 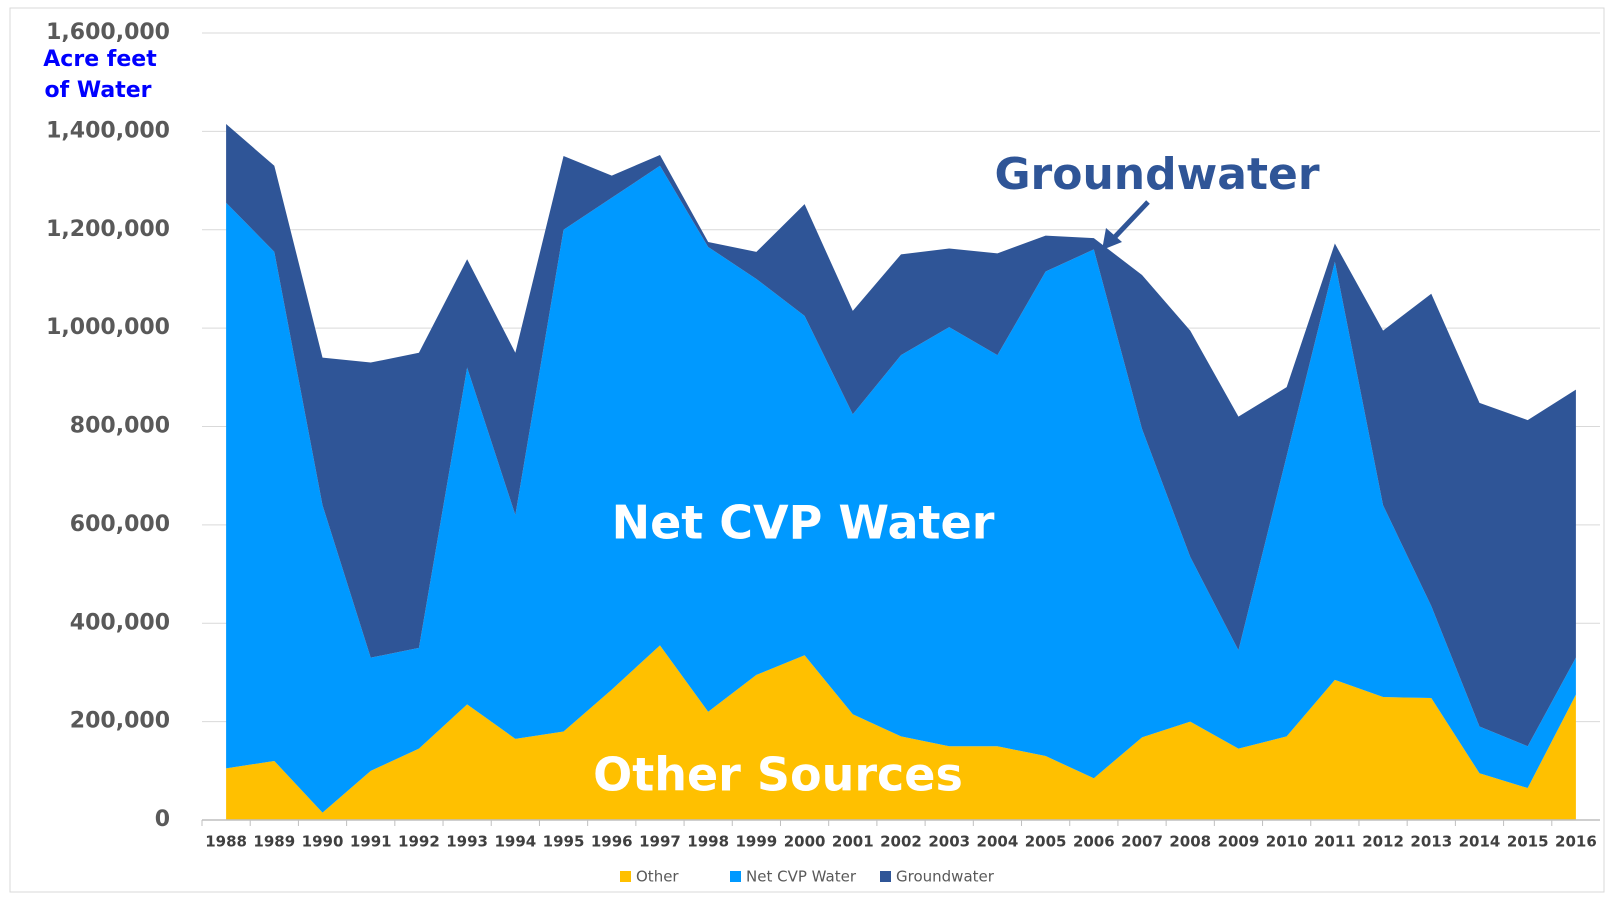 I want to click on x-tick-label: 1996, so click(x=612, y=842).